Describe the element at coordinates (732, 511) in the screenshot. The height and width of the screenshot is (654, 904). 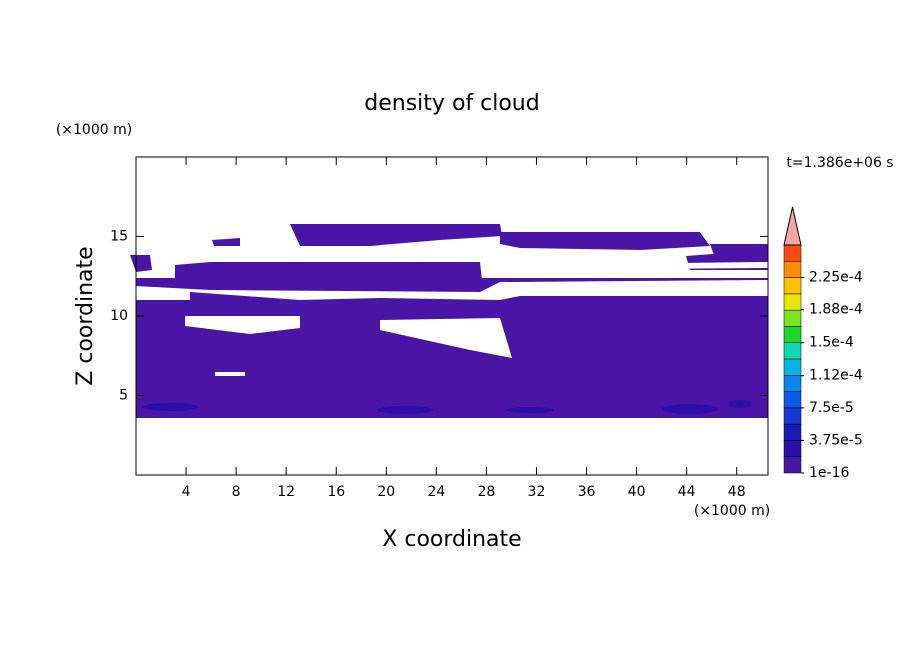
I see `x-unit: (×1000 m)` at that location.